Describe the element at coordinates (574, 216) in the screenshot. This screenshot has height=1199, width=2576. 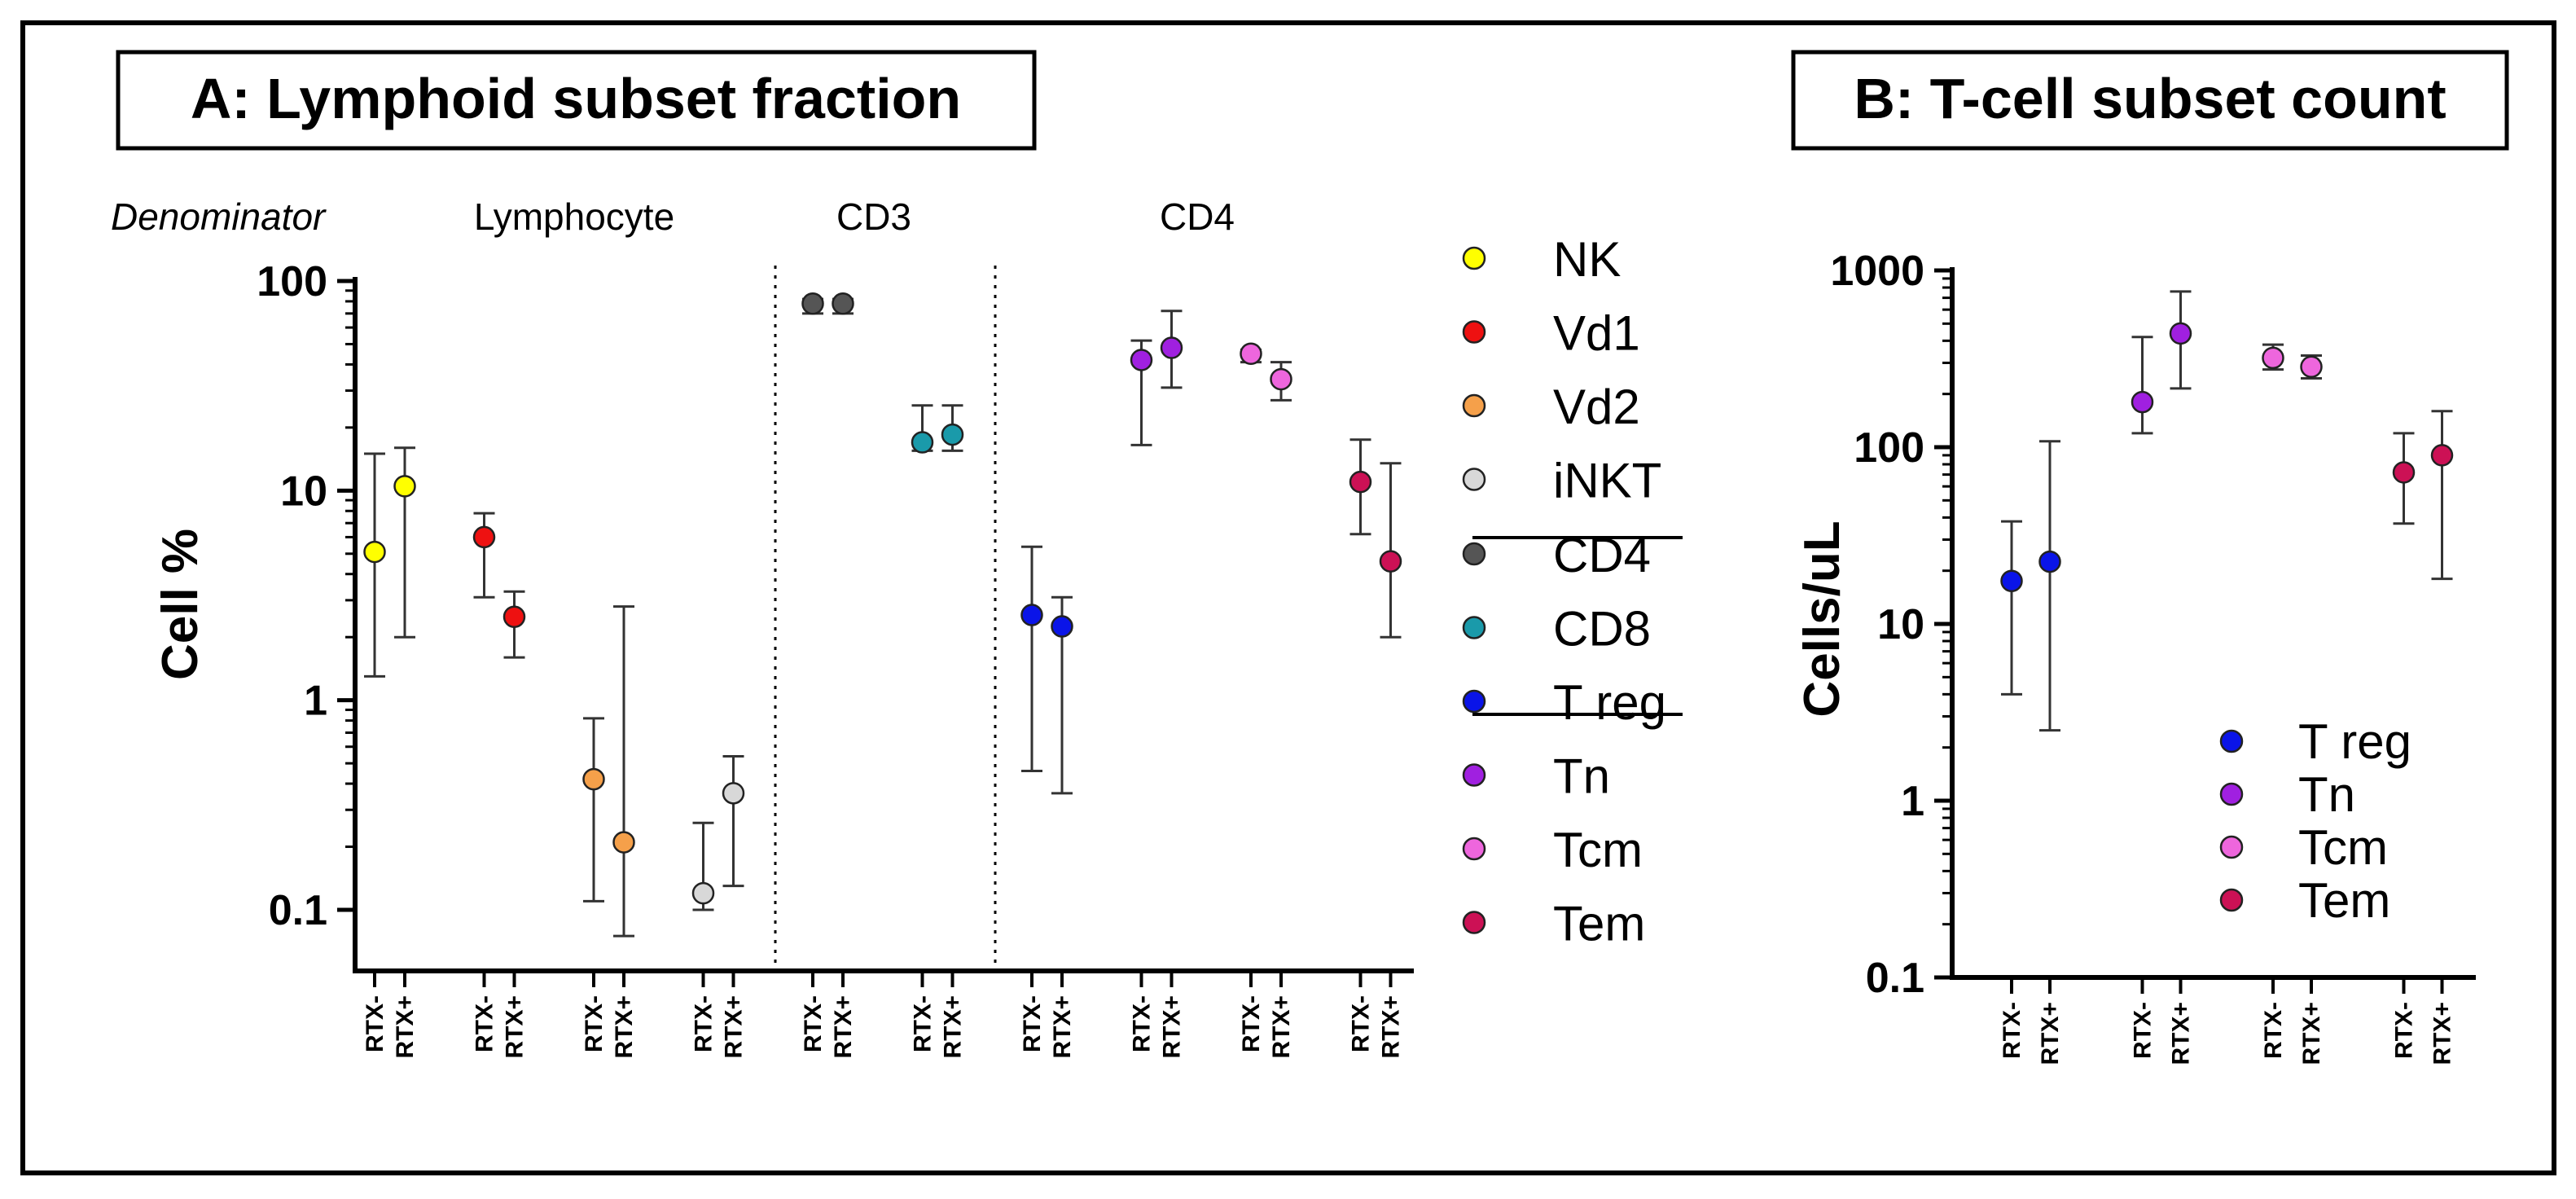
I see `group-label-lymphocyte: Lymphocyte` at that location.